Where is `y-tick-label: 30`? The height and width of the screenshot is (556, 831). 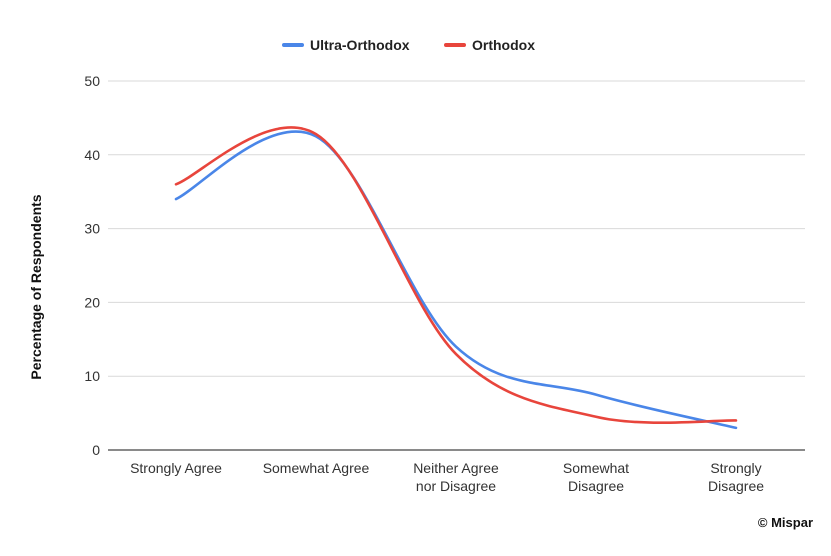 y-tick-label: 30 is located at coordinates (92, 229).